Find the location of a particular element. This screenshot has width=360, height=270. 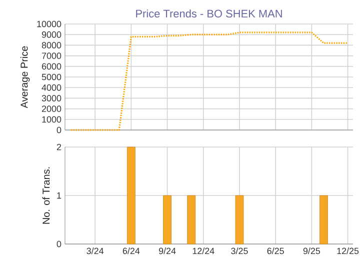

x-tick-label: 9/24 is located at coordinates (167, 251).